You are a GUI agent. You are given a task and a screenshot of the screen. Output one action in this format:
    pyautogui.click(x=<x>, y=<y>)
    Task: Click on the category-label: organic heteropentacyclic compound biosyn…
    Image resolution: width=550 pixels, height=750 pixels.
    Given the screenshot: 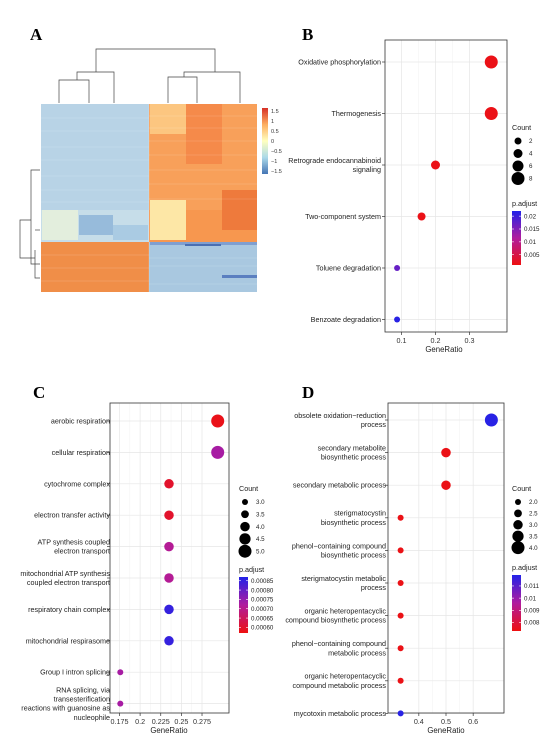 What is the action you would take?
    pyautogui.click(x=335, y=616)
    